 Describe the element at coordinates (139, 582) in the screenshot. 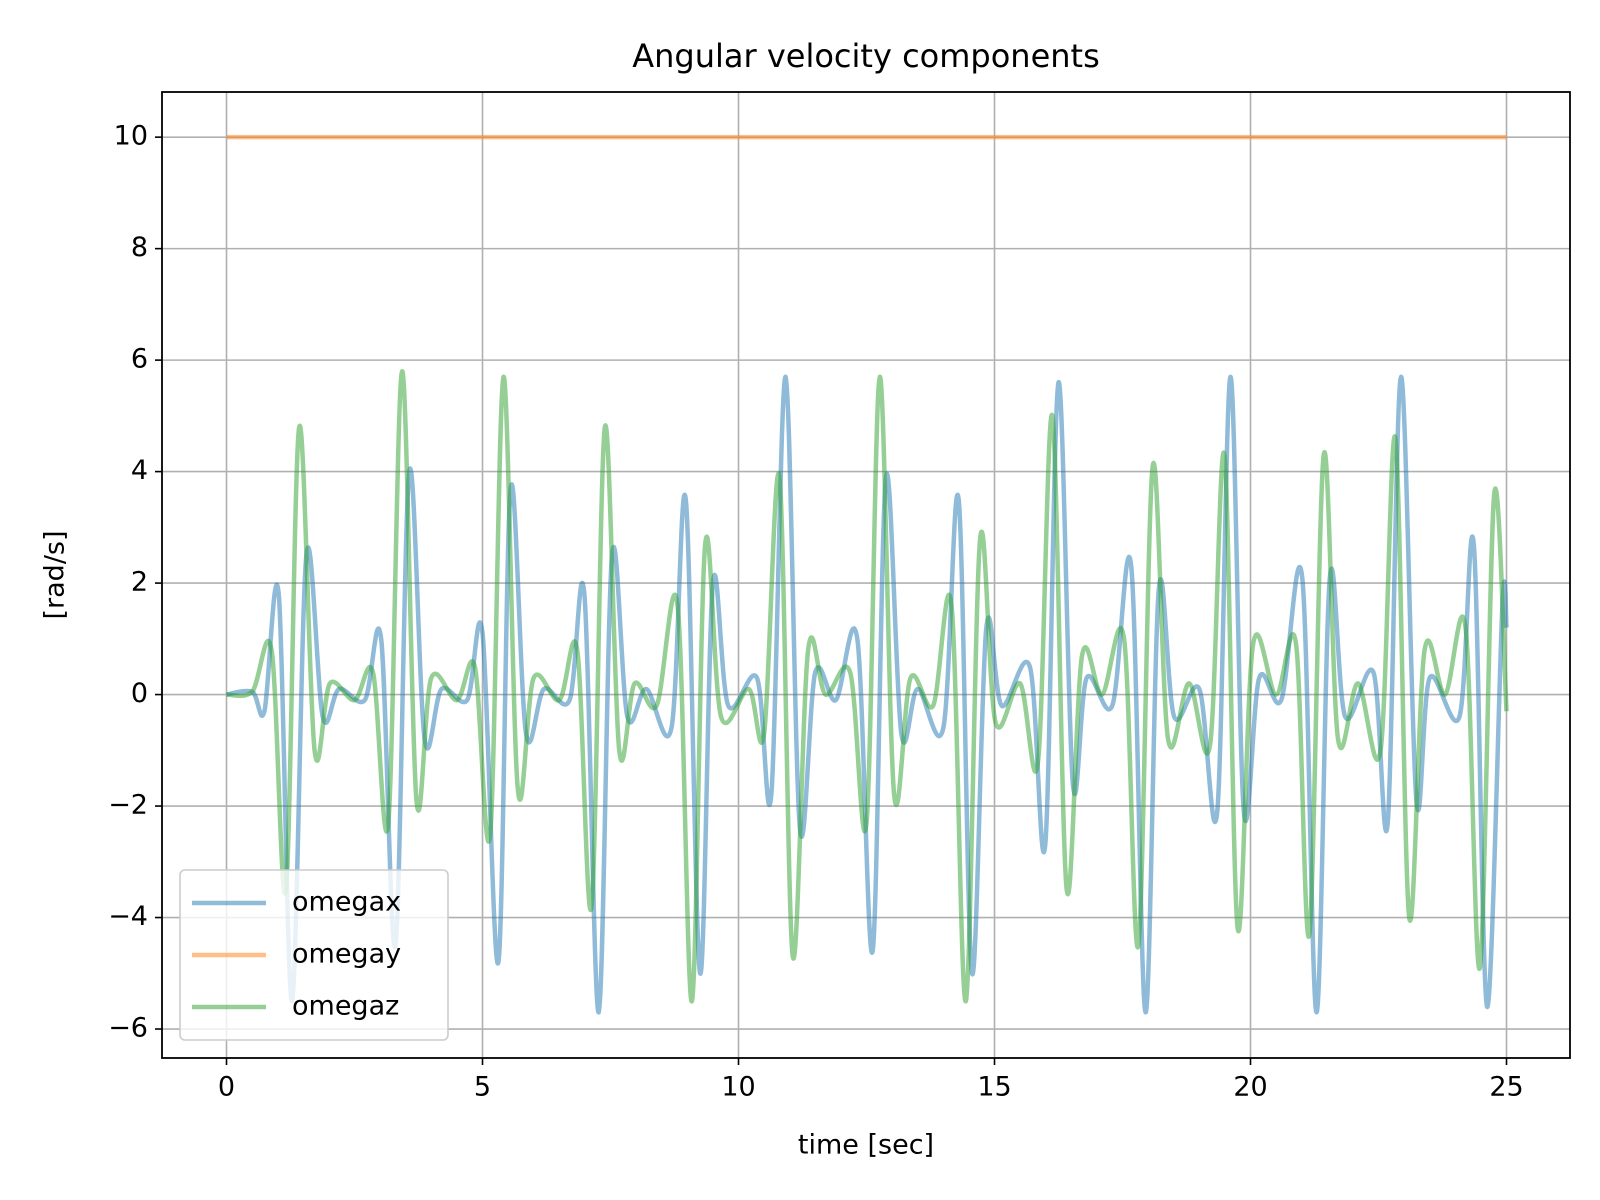

I see `y-tick-label: 2` at that location.